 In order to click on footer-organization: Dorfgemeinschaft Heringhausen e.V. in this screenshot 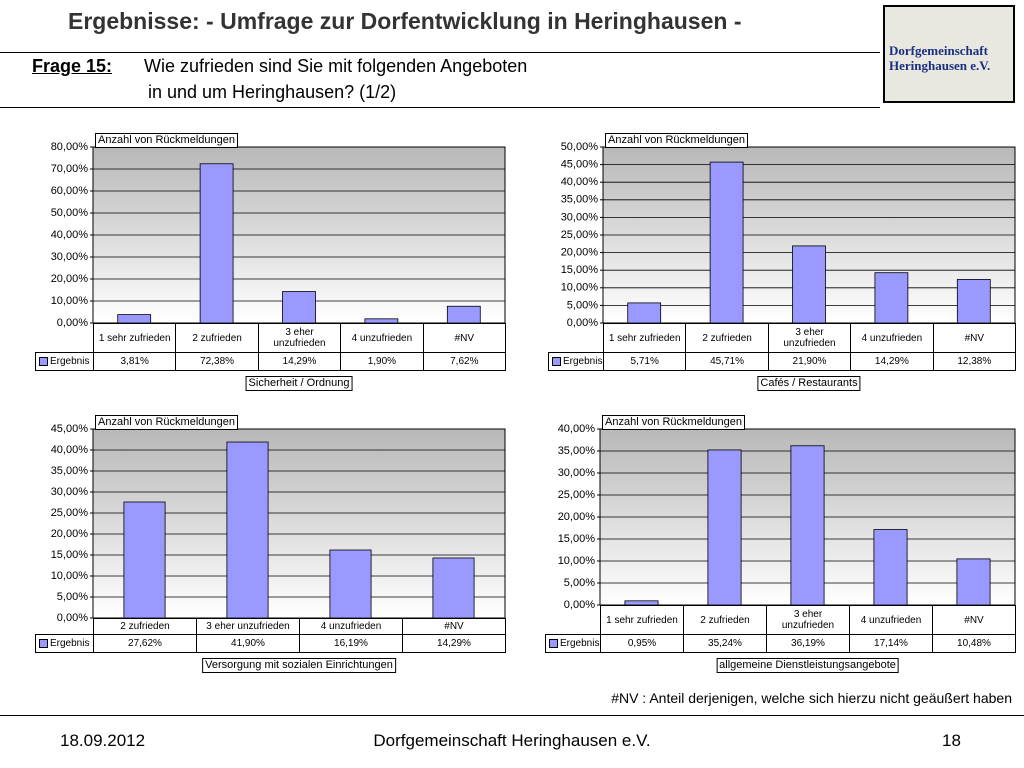, I will do `click(512, 740)`.